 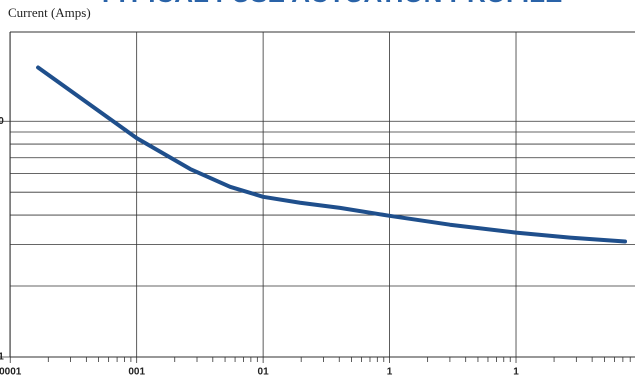 I want to click on chart-title: TYPICAL FUSE ACTUATION PROFILE, so click(x=330, y=4).